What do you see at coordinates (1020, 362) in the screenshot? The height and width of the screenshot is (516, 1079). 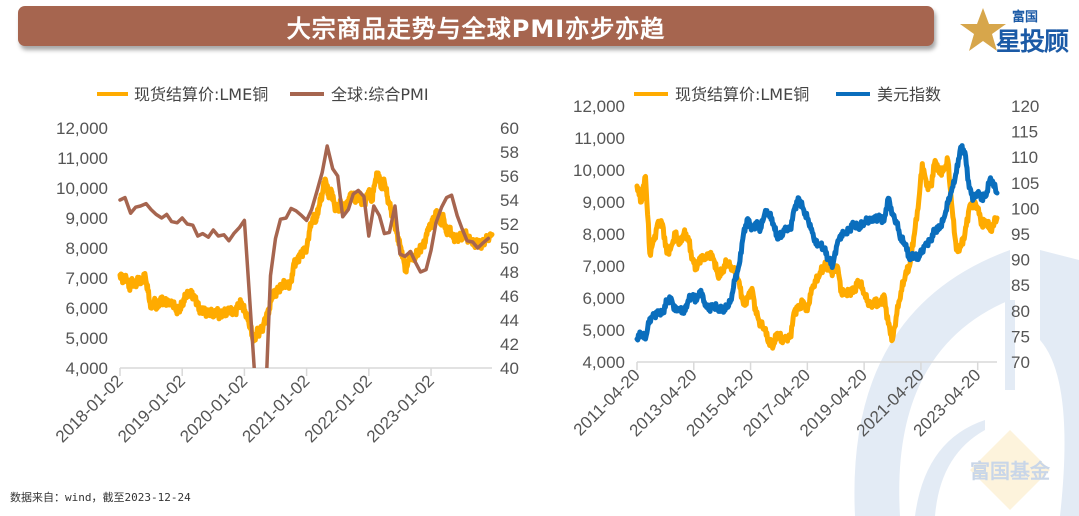 I see `y-right-tick-label: 70` at bounding box center [1020, 362].